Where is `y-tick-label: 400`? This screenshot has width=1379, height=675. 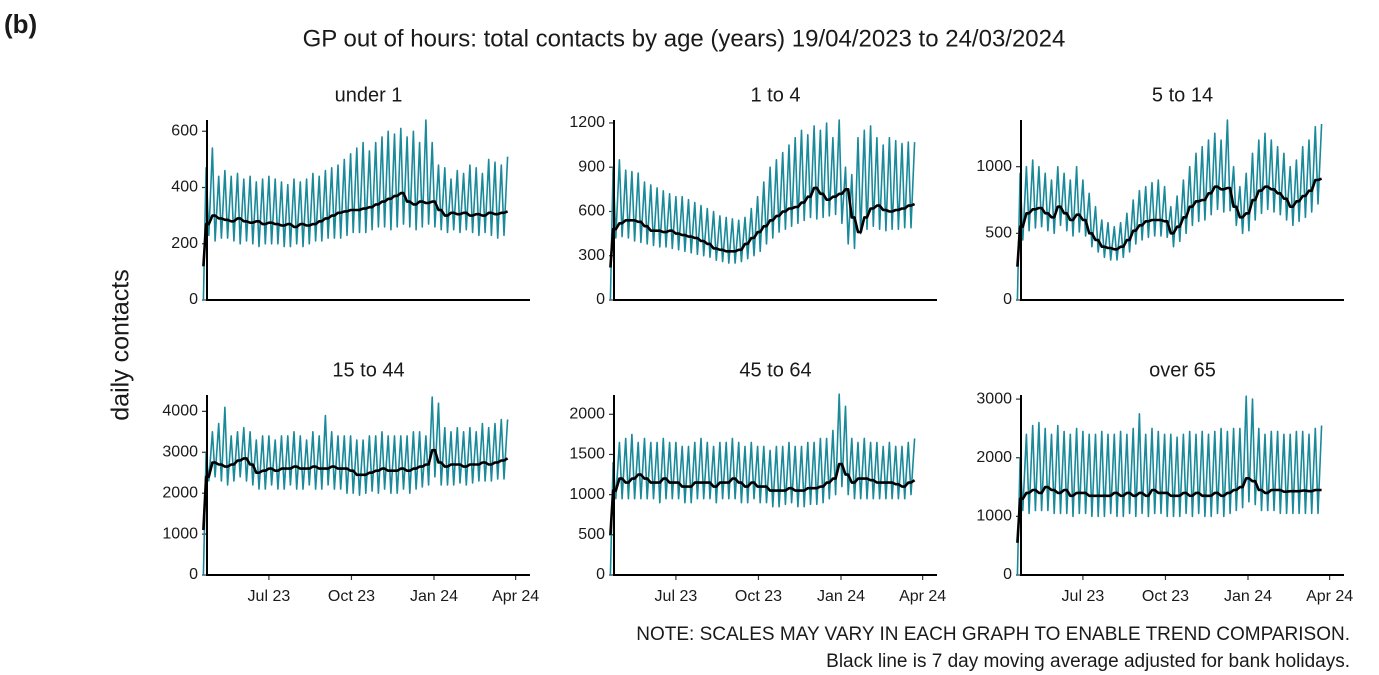 y-tick-label: 400 is located at coordinates (184, 187).